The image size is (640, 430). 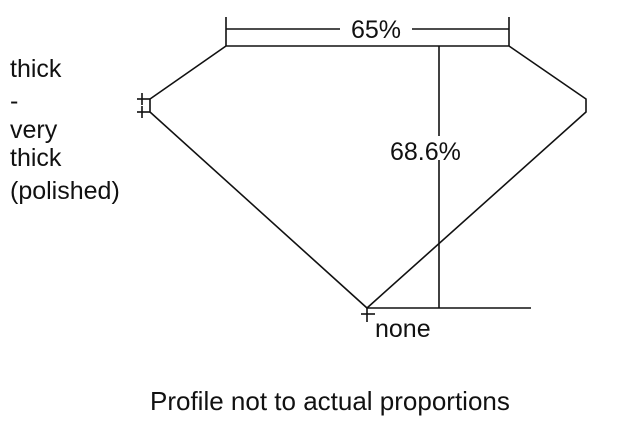 I want to click on culet-marker, so click(x=368, y=314).